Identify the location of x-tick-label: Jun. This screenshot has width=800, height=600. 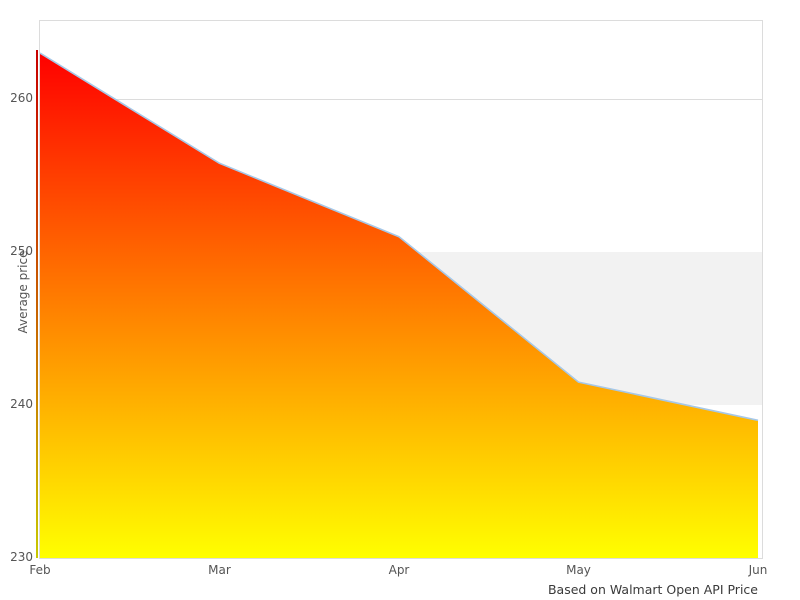
(758, 570).